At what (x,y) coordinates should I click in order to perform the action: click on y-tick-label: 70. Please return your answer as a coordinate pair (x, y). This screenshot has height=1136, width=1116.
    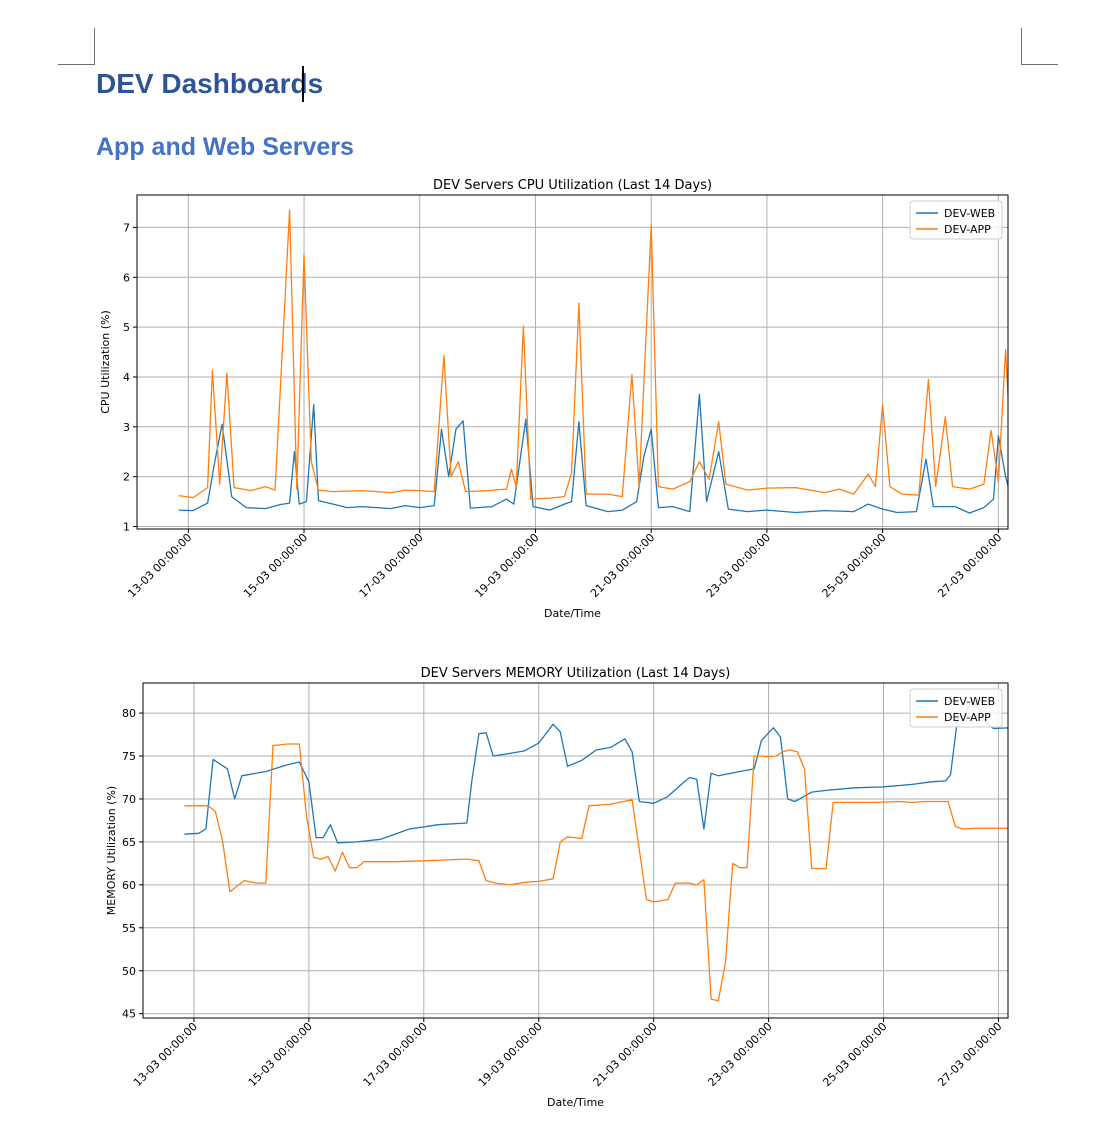
    Looking at the image, I should click on (129, 799).